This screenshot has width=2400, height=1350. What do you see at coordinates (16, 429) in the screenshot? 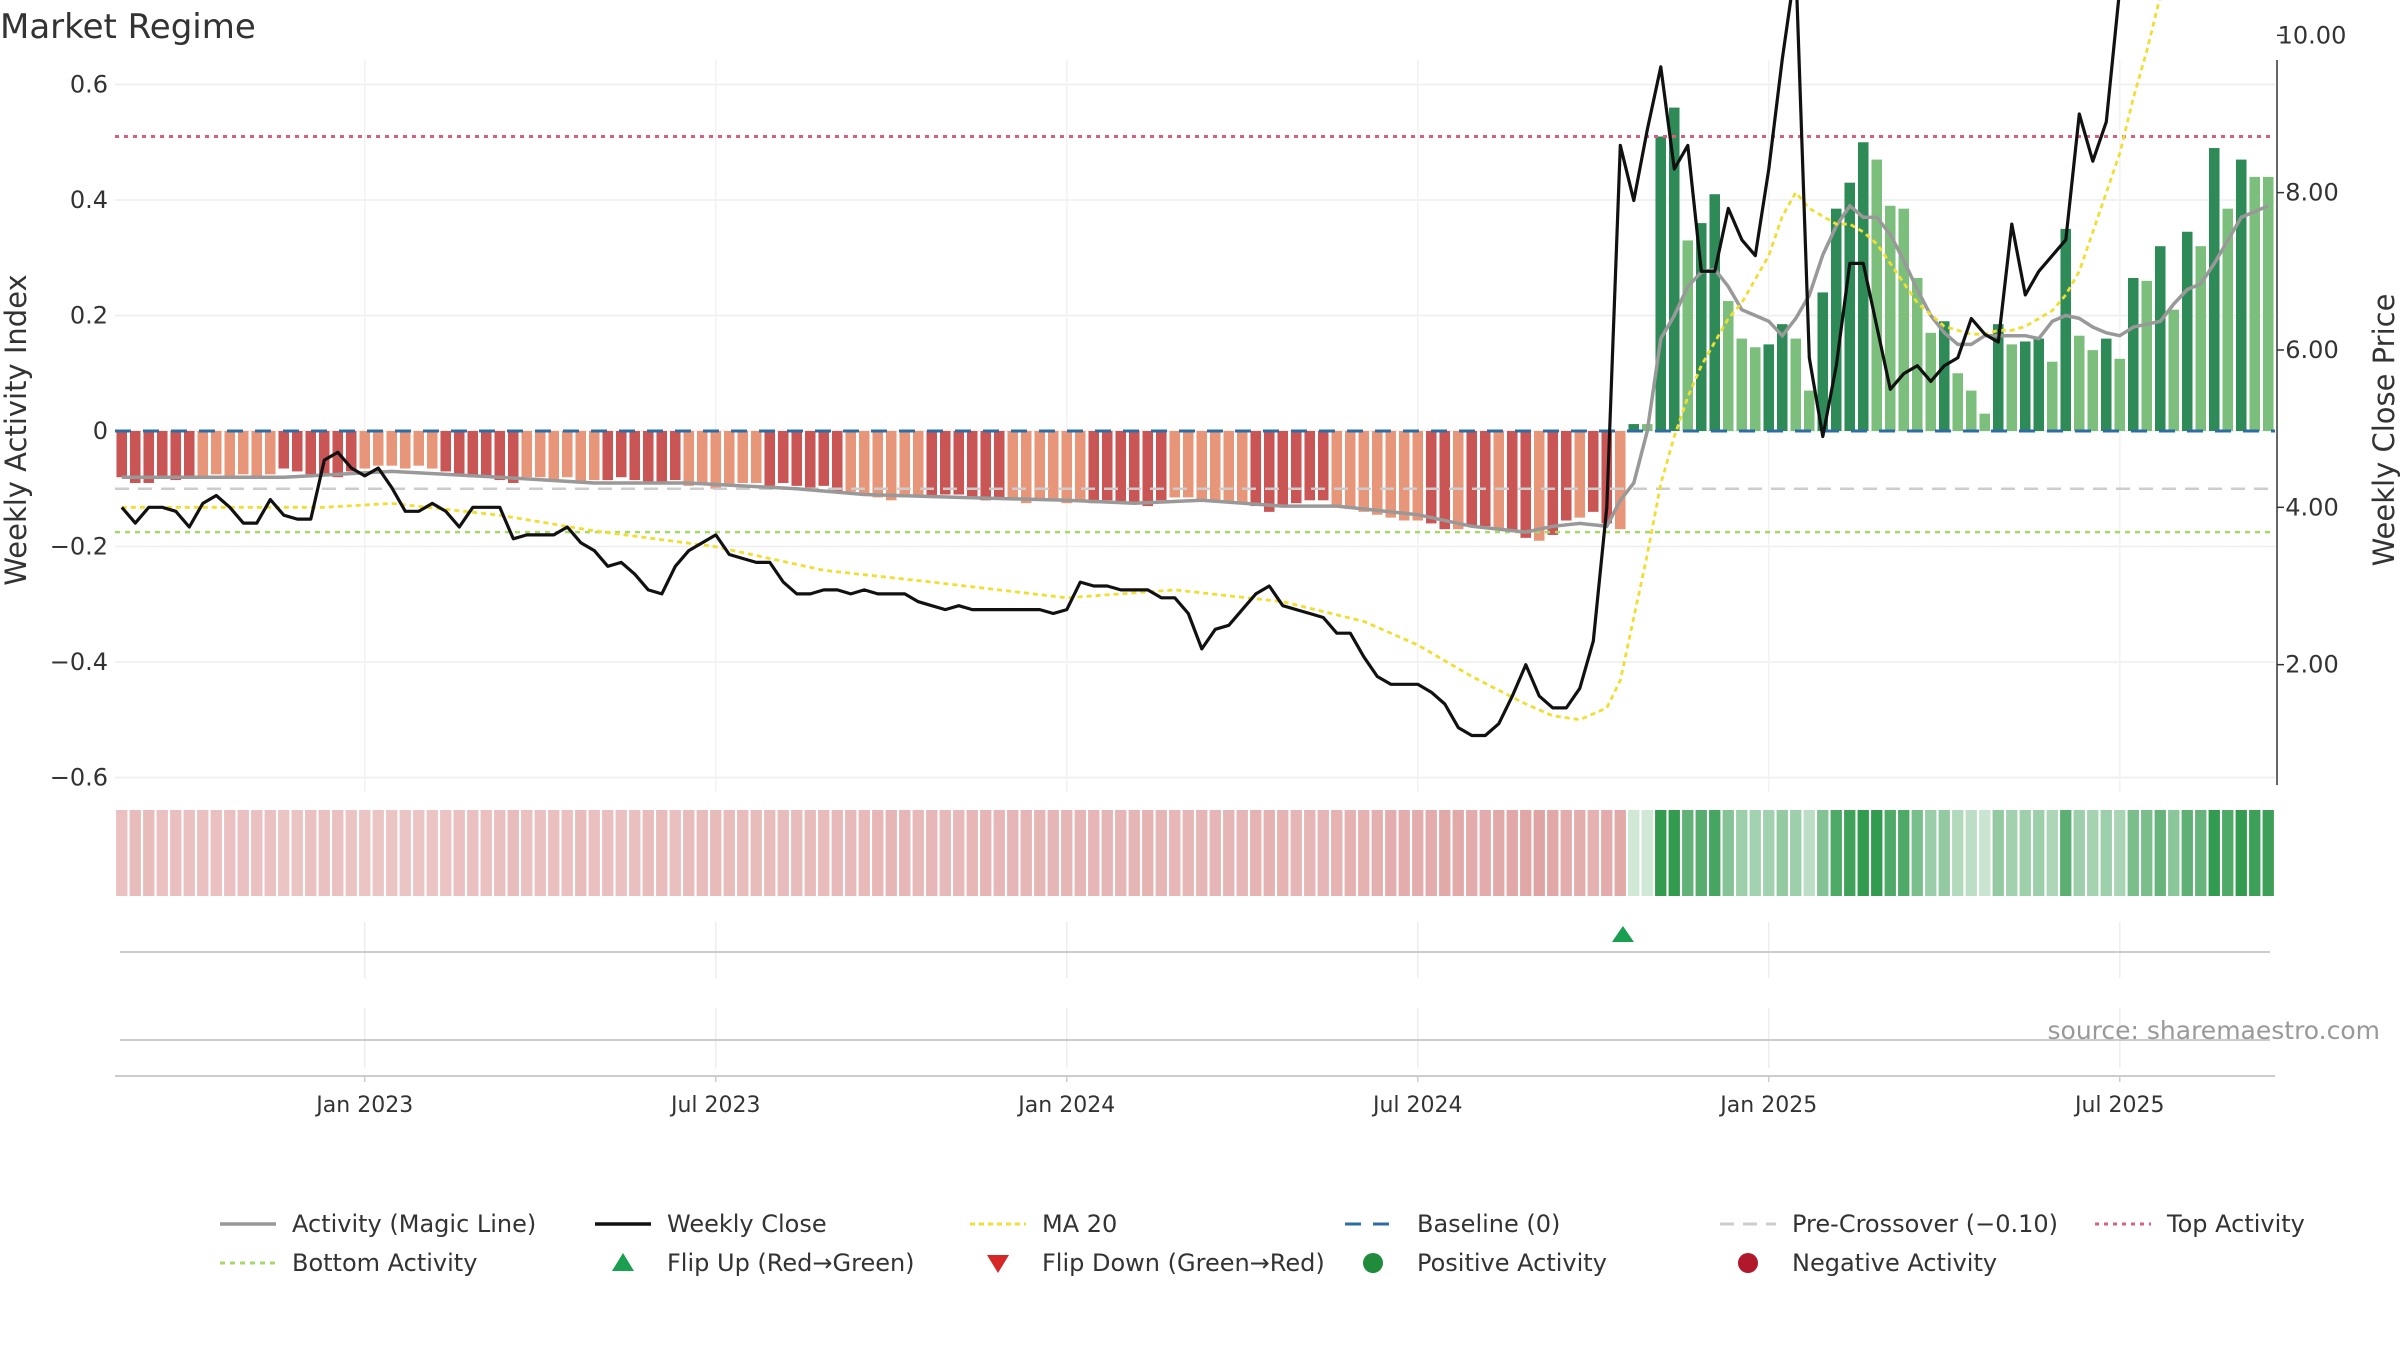
I see `y-axis-title: Weekly Activity Index` at bounding box center [16, 429].